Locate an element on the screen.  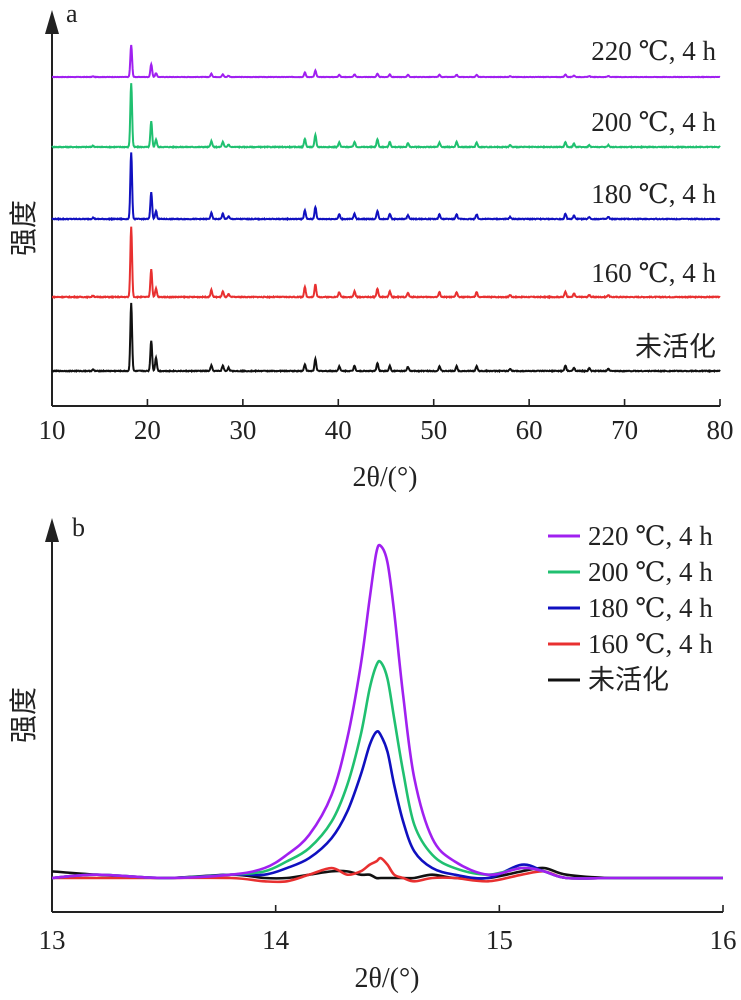
x-axis-label-a: 2θ/(°) is located at coordinates (384, 477).